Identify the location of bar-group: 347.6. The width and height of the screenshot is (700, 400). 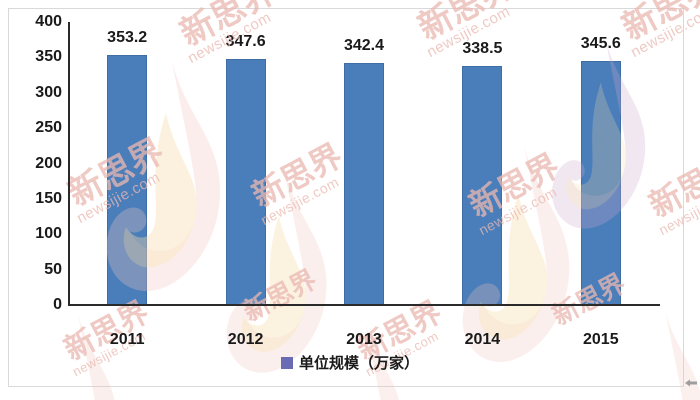
(246, 163).